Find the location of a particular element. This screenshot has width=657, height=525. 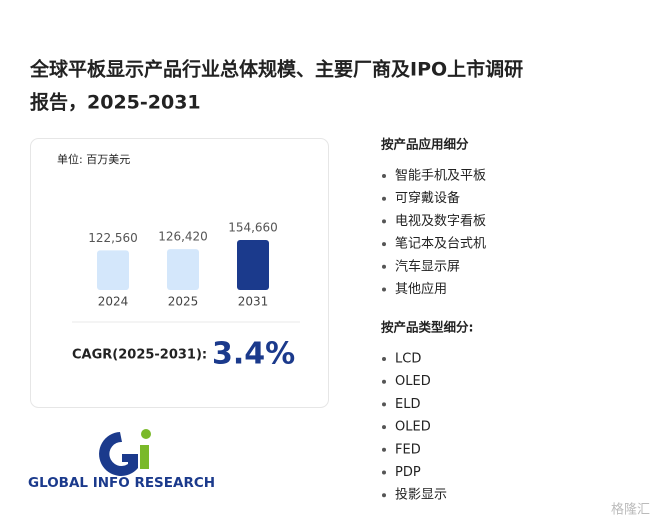

segment-item: 笔记本及台式机 is located at coordinates (440, 244).